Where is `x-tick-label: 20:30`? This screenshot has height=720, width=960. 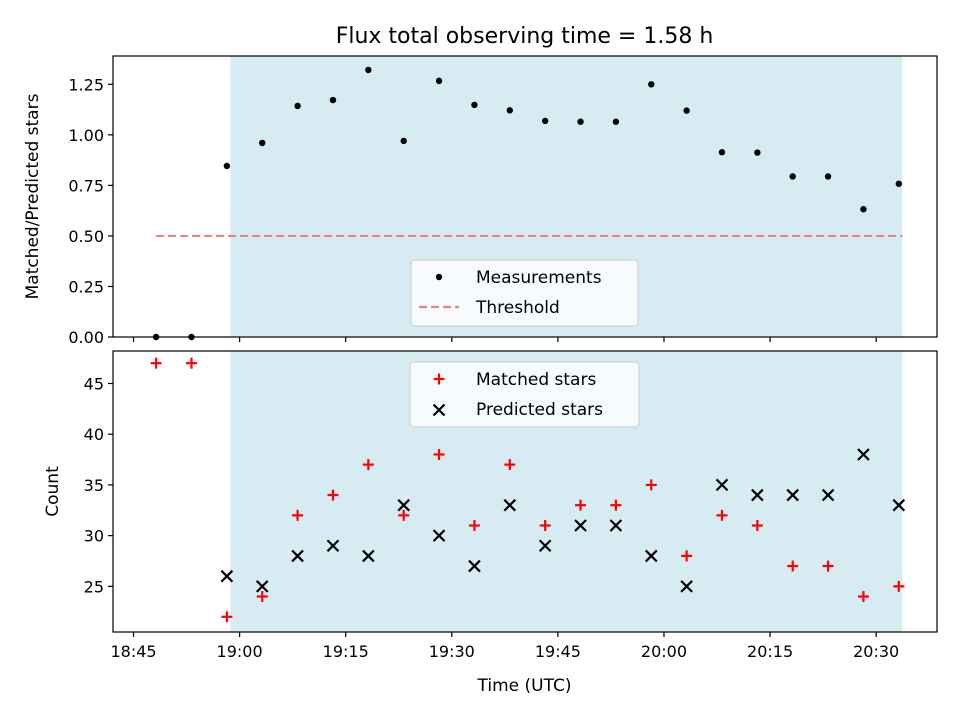 x-tick-label: 20:30 is located at coordinates (876, 651).